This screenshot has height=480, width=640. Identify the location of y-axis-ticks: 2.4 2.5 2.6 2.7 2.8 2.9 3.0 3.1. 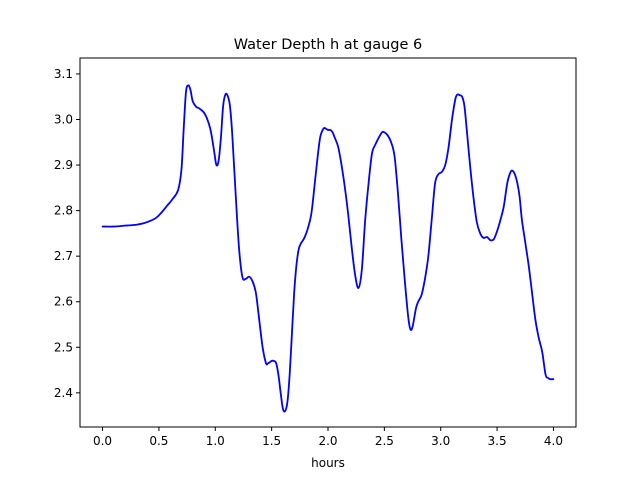
(67, 233).